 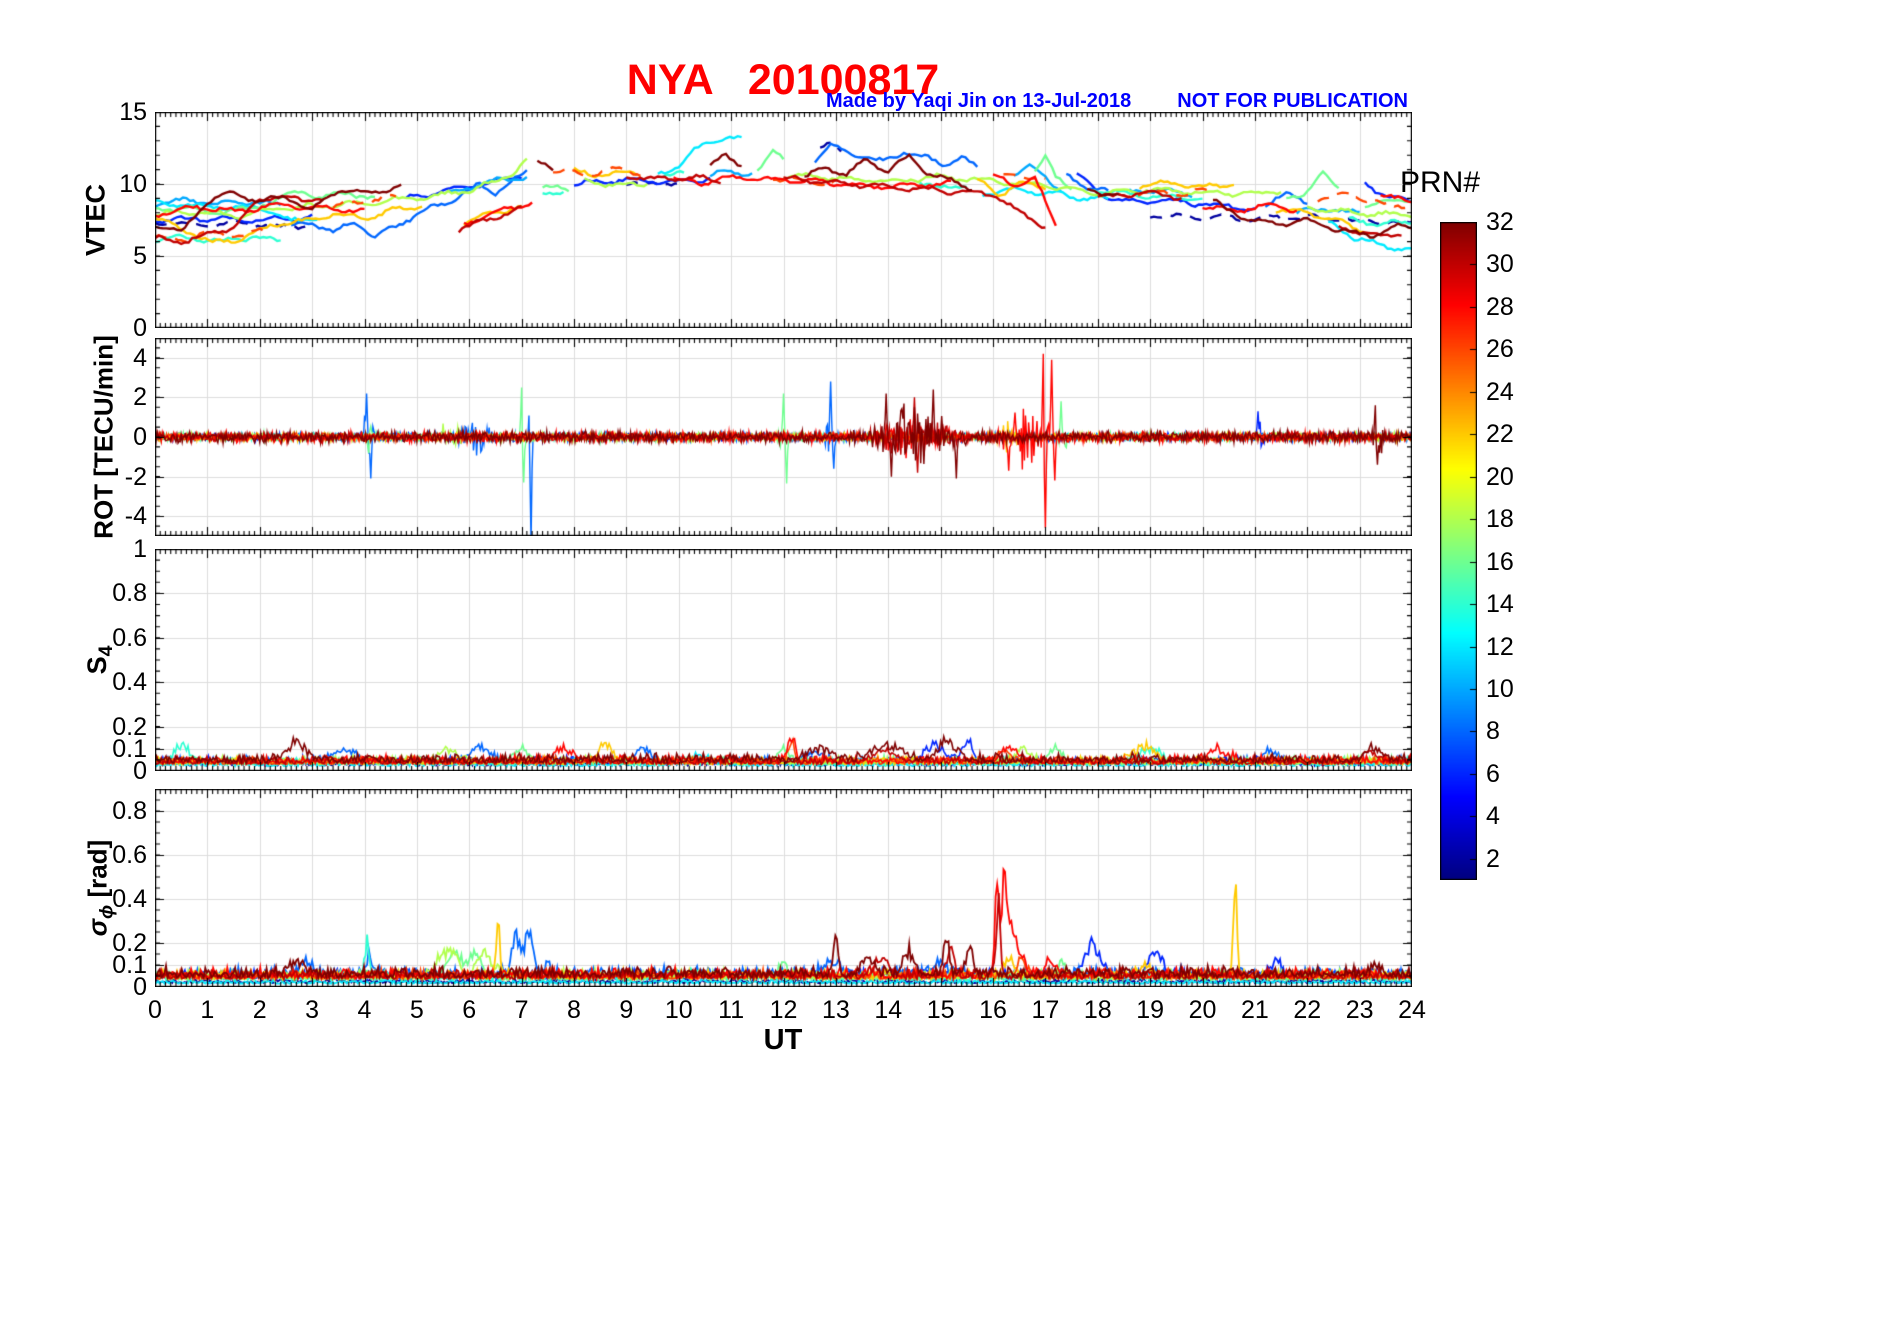 What do you see at coordinates (135, 476) in the screenshot?
I see `rot-ytick-label: -2` at bounding box center [135, 476].